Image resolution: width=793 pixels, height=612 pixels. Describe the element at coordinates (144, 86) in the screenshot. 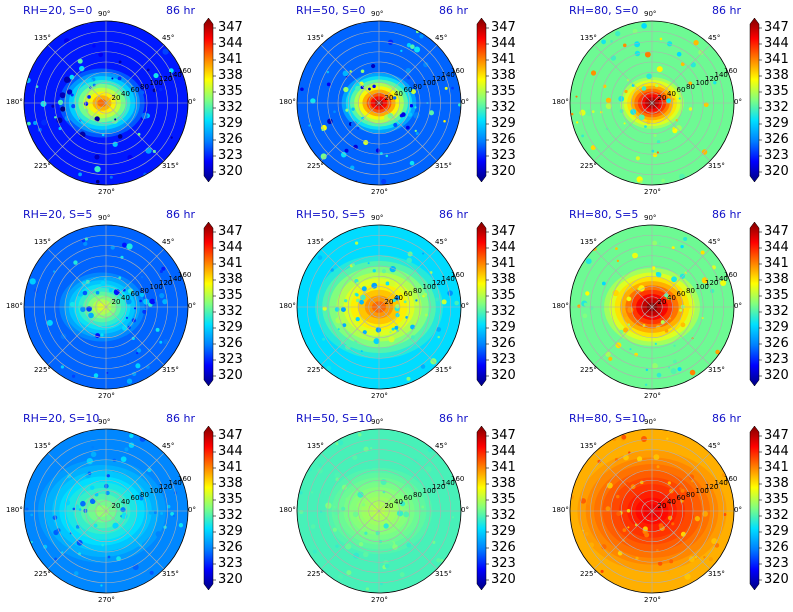

I see `ring-label: 80` at that location.